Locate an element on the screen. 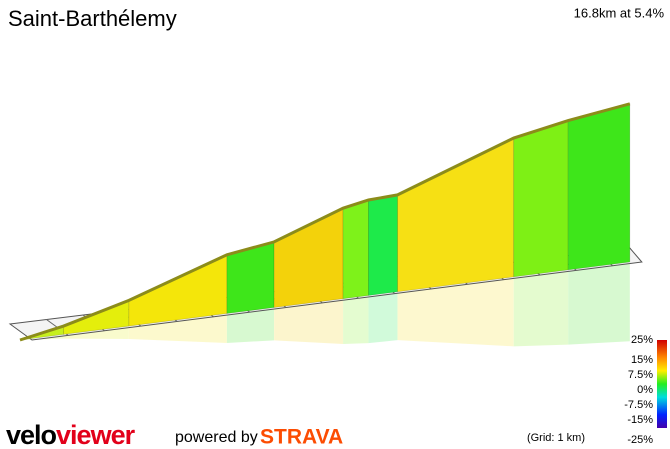 This screenshot has height=449, width=670. chart-title: Saint-Barthélemy is located at coordinates (92, 18).